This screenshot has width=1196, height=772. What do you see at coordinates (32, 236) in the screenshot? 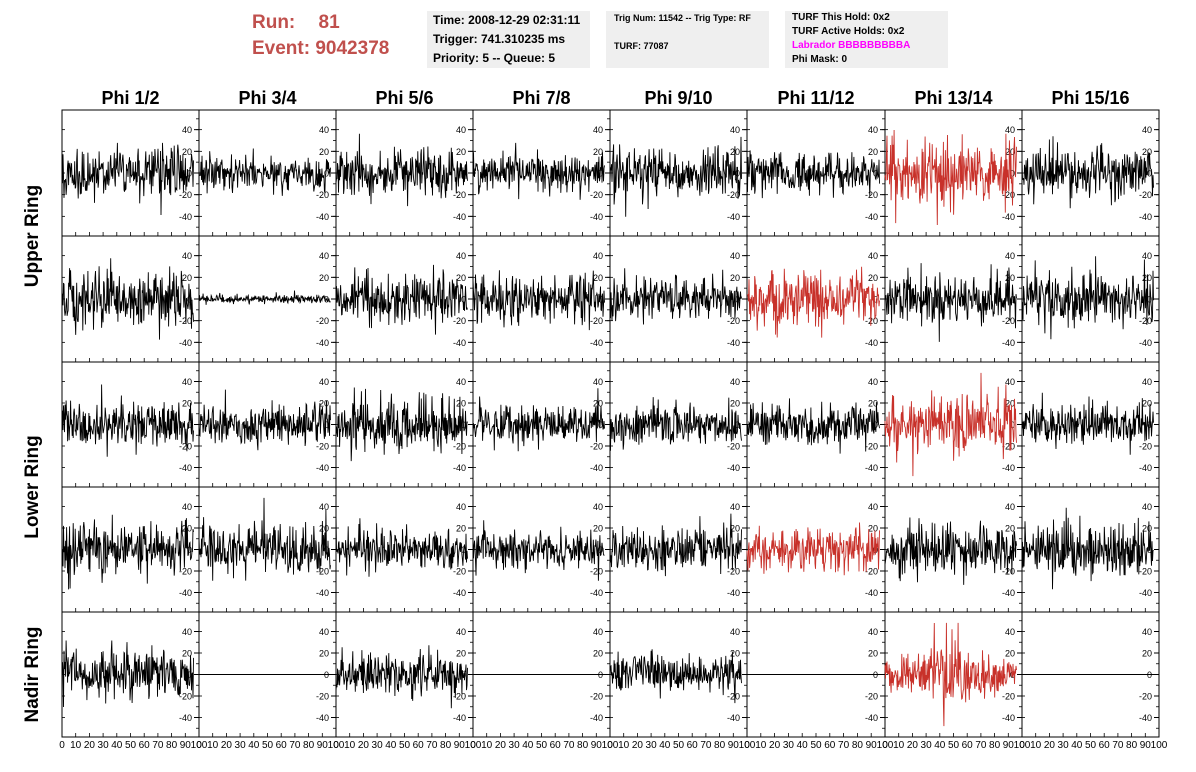
I see `ring-label: Upper Ring` at bounding box center [32, 236].